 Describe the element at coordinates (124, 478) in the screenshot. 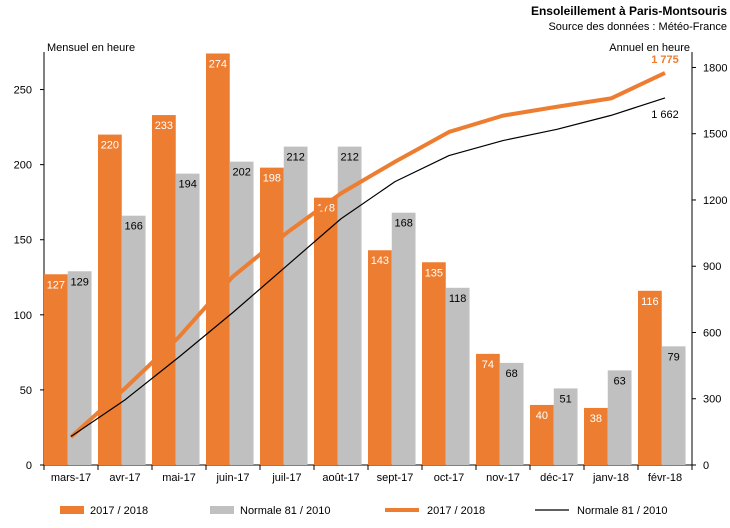

I see `x-tick-label: avr-17` at that location.